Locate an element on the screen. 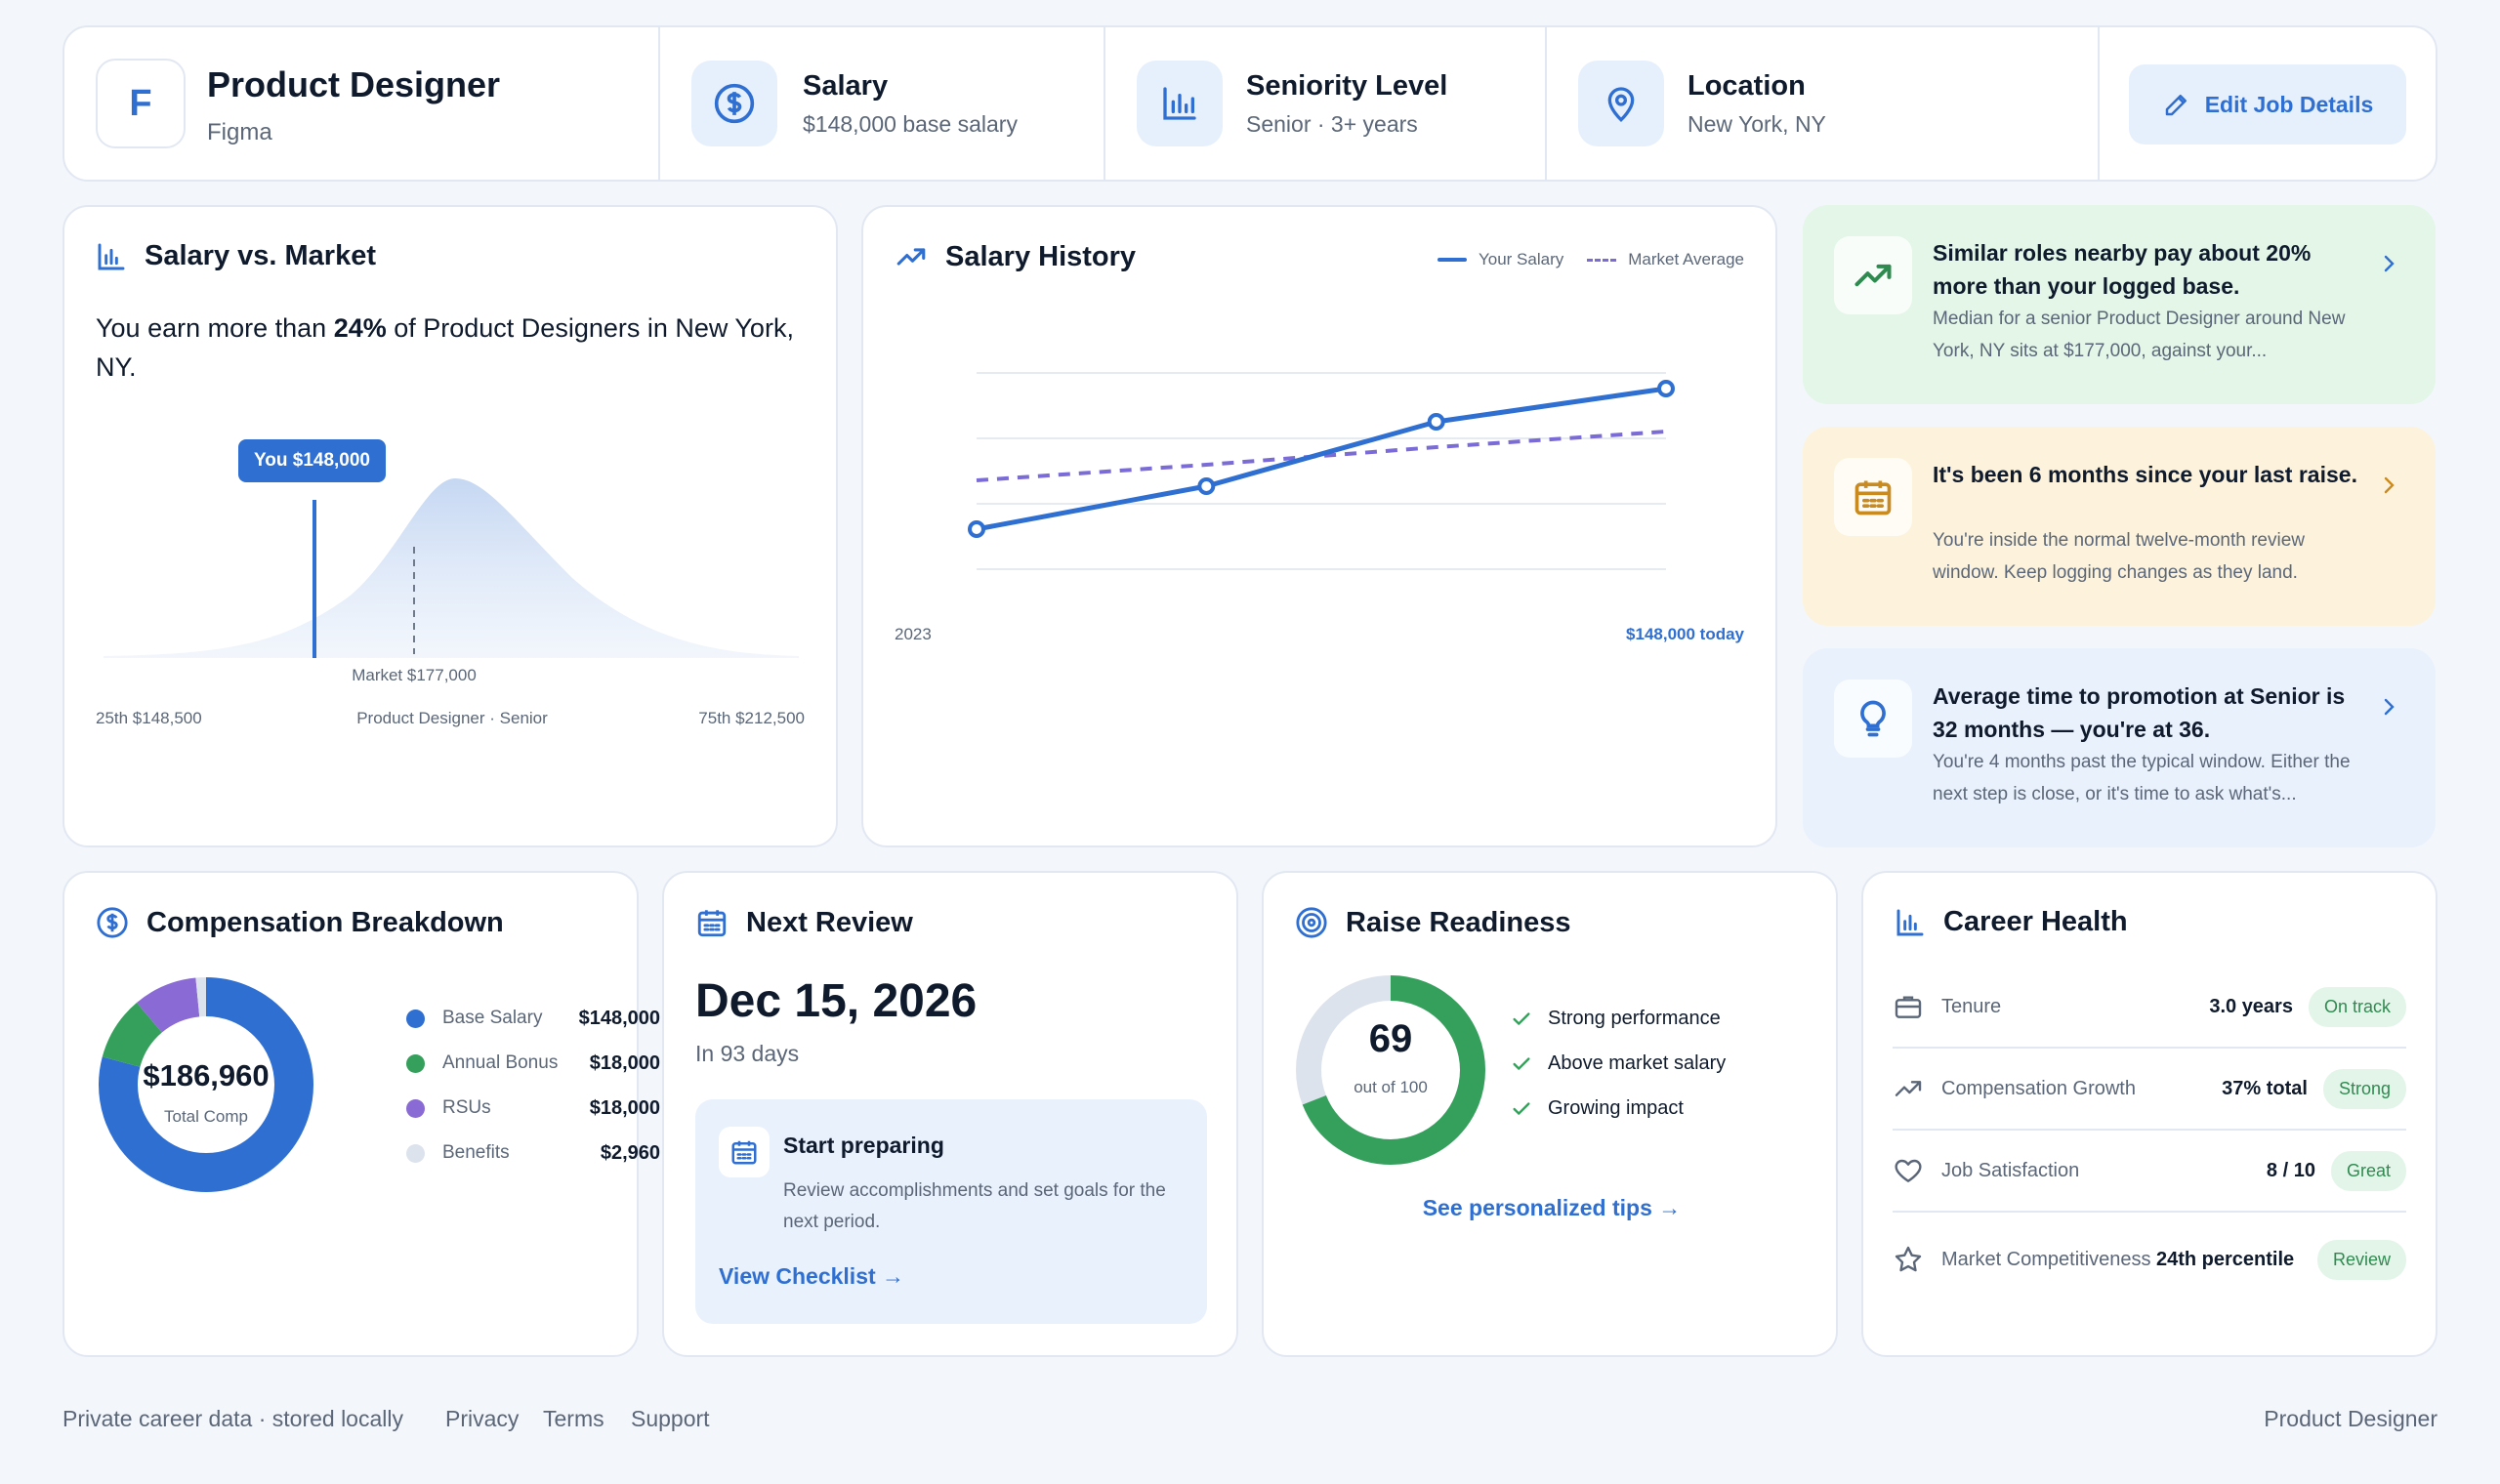 Image resolution: width=2500 pixels, height=1484 pixels. map-pin-icon is located at coordinates (1621, 104).